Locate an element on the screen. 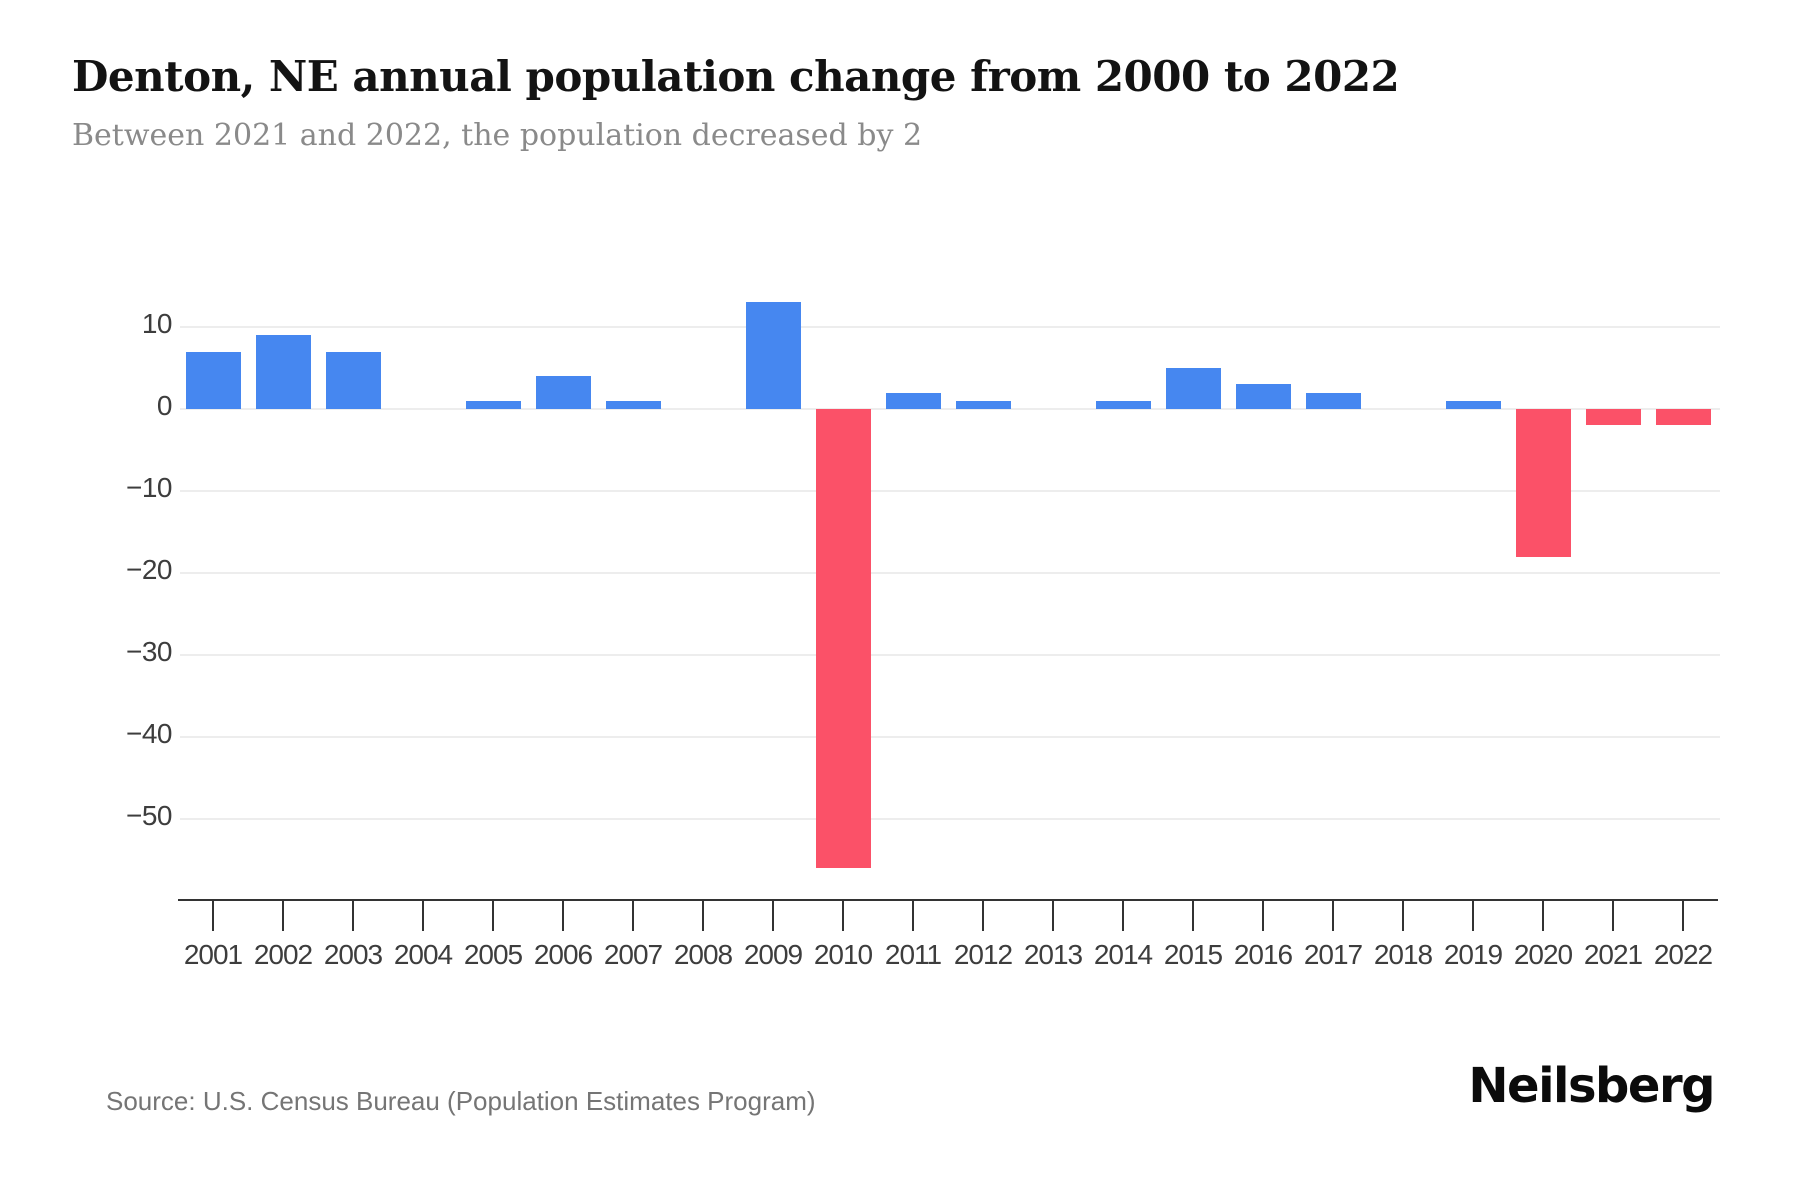  bar-2022 is located at coordinates (1683, 417).